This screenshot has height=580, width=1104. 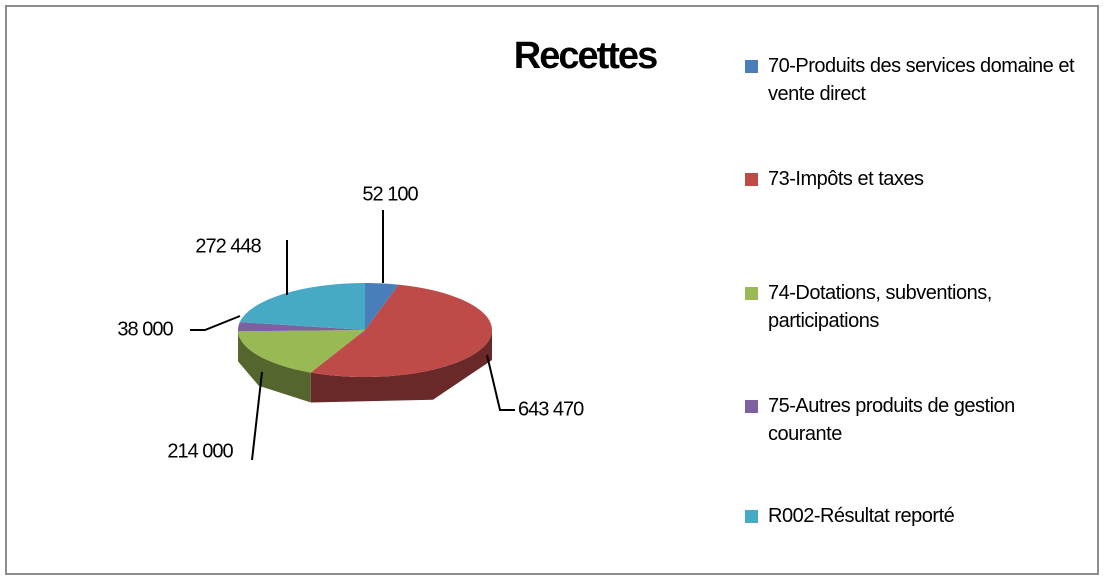 What do you see at coordinates (891, 420) in the screenshot?
I see `legend-label: 75-Autres produits de gestion courante` at bounding box center [891, 420].